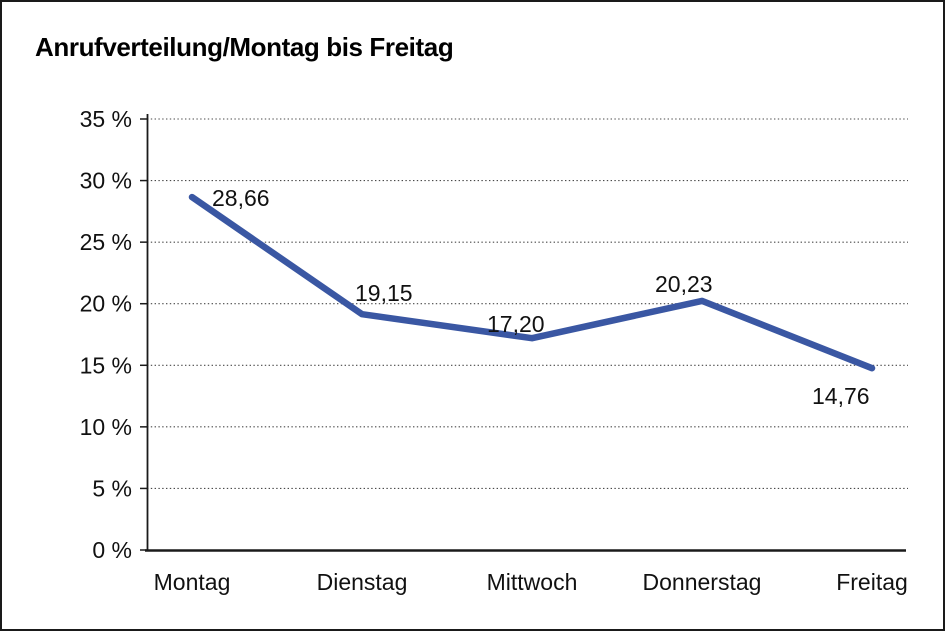 This screenshot has height=631, width=945. I want to click on y-tick-label: 35 %, so click(106, 119).